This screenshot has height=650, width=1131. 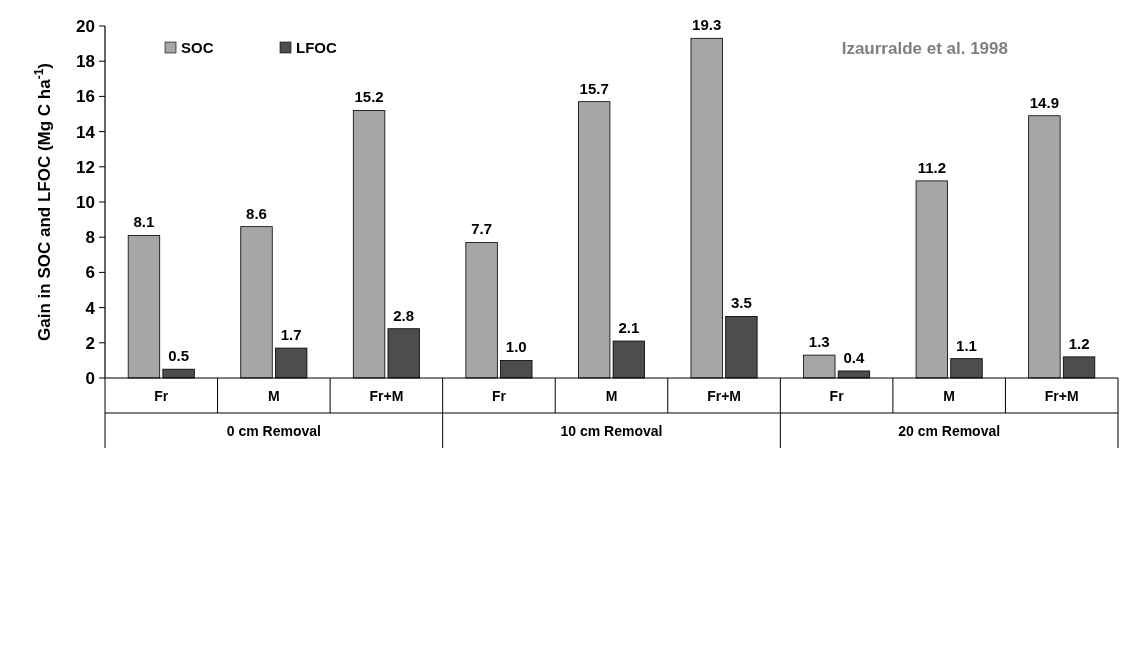 What do you see at coordinates (273, 431) in the screenshot?
I see `text: 0 cm Removal` at bounding box center [273, 431].